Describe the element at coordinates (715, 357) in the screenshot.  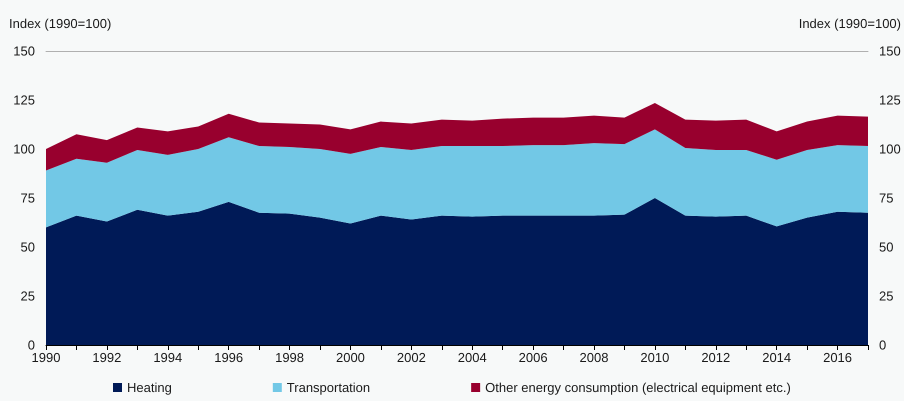
I see `x-tick-label: 2012` at that location.